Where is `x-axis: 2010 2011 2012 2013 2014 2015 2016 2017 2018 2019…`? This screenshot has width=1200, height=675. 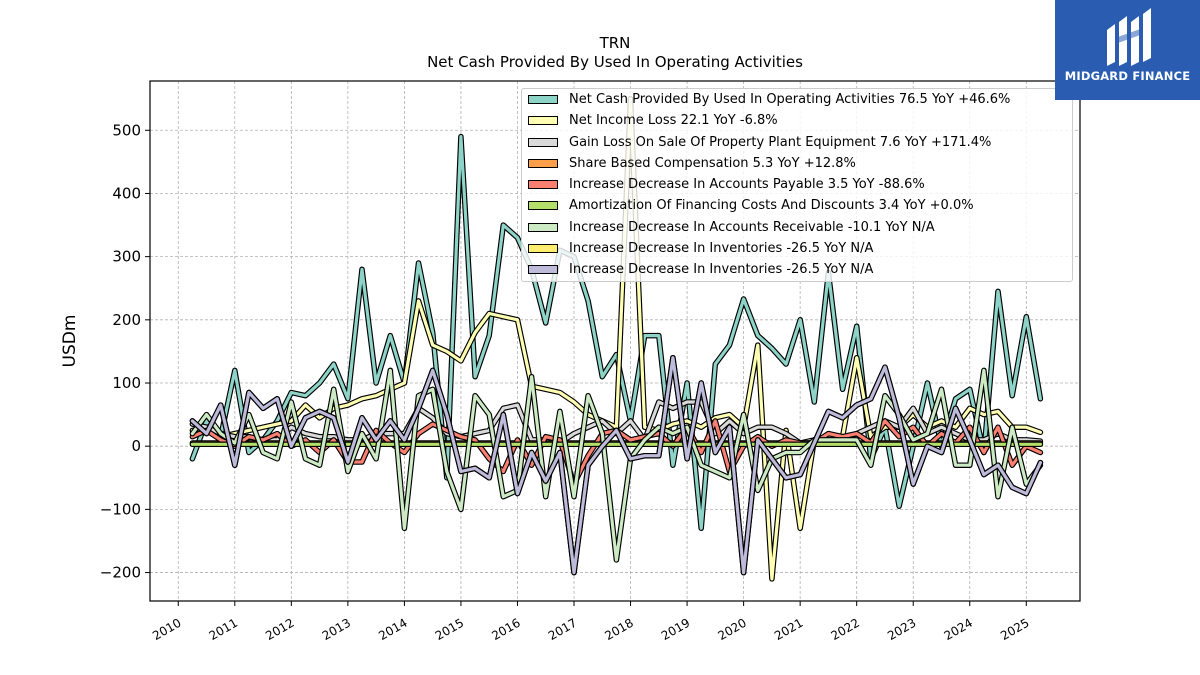 x-axis: 2010 2011 2012 2013 2014 2015 2016 2017 2018 2019… is located at coordinates (591, 622).